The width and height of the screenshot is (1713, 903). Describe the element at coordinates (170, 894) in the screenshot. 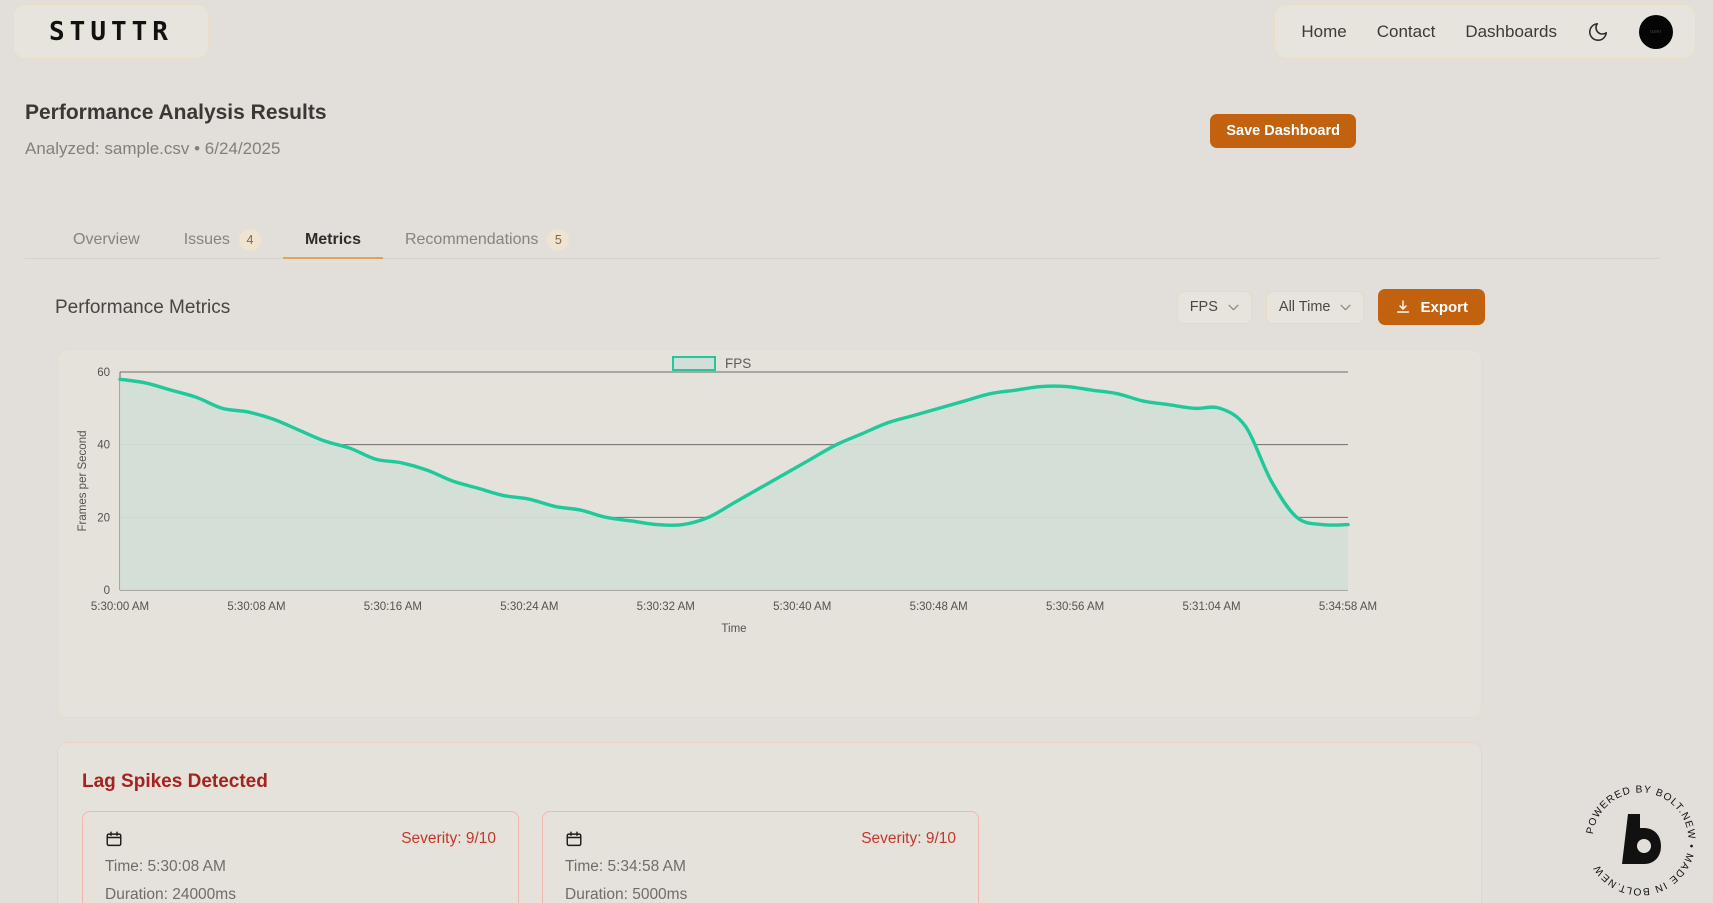

I see `lag-spike-duration: Duration: 24000ms` at that location.